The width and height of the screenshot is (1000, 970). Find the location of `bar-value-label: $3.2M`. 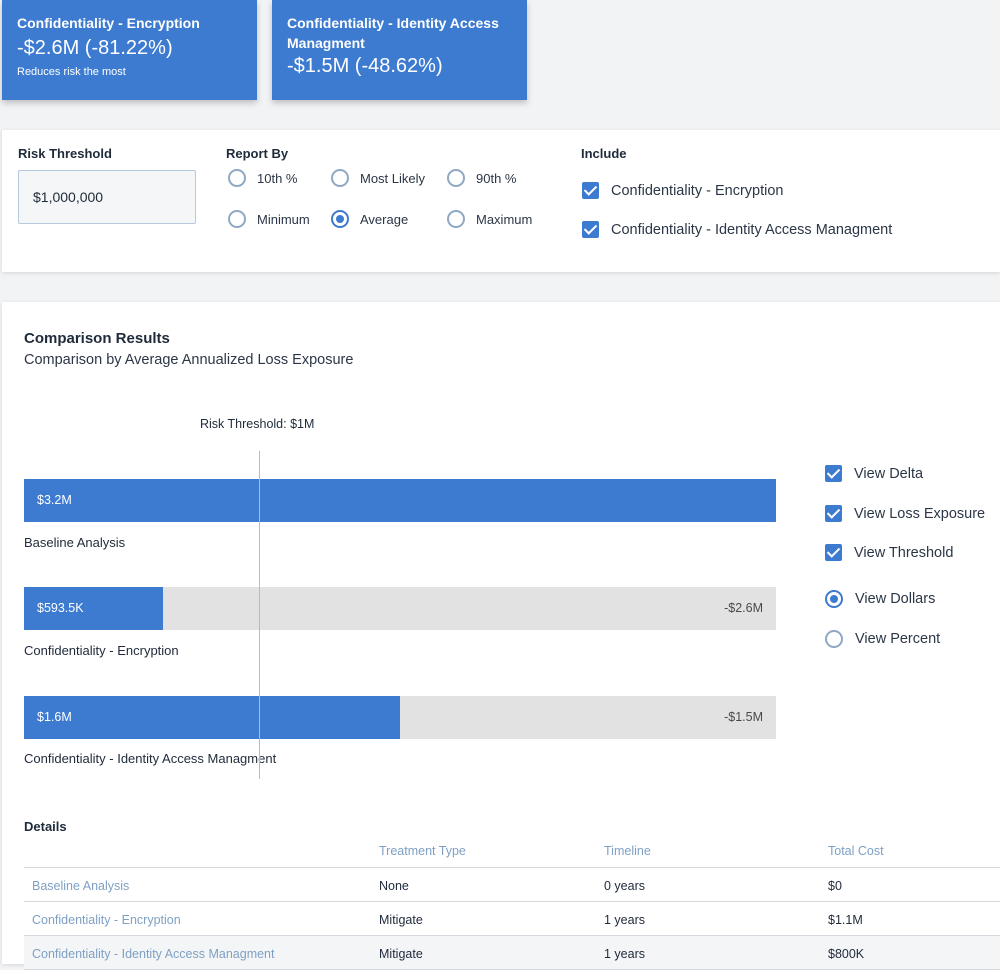

bar-value-label: $3.2M is located at coordinates (54, 500).